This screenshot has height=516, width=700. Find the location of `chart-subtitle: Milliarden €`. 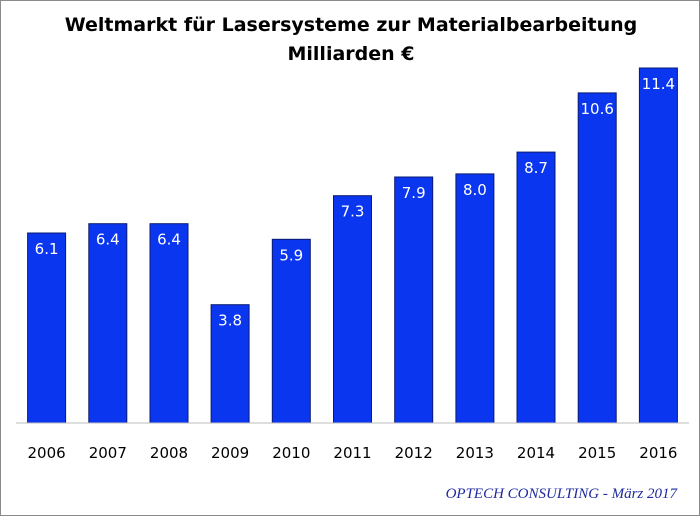

chart-subtitle: Milliarden € is located at coordinates (351, 54).